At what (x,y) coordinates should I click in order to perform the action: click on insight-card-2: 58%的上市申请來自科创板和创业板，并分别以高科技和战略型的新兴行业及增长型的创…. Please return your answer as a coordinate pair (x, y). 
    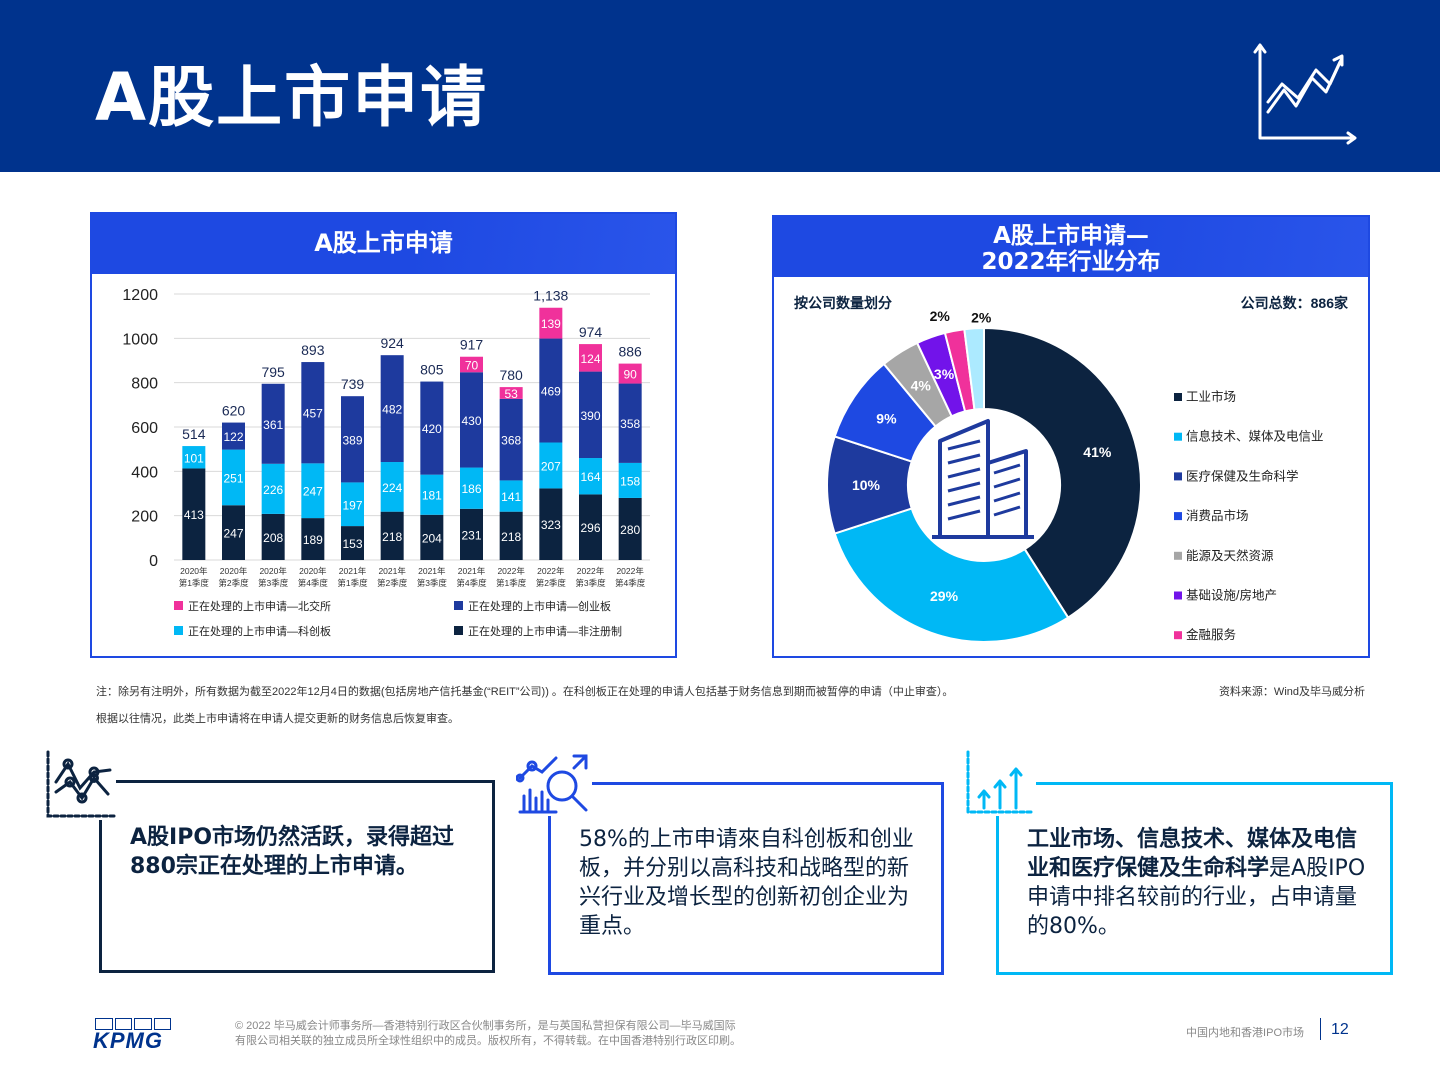
    Looking at the image, I should click on (746, 878).